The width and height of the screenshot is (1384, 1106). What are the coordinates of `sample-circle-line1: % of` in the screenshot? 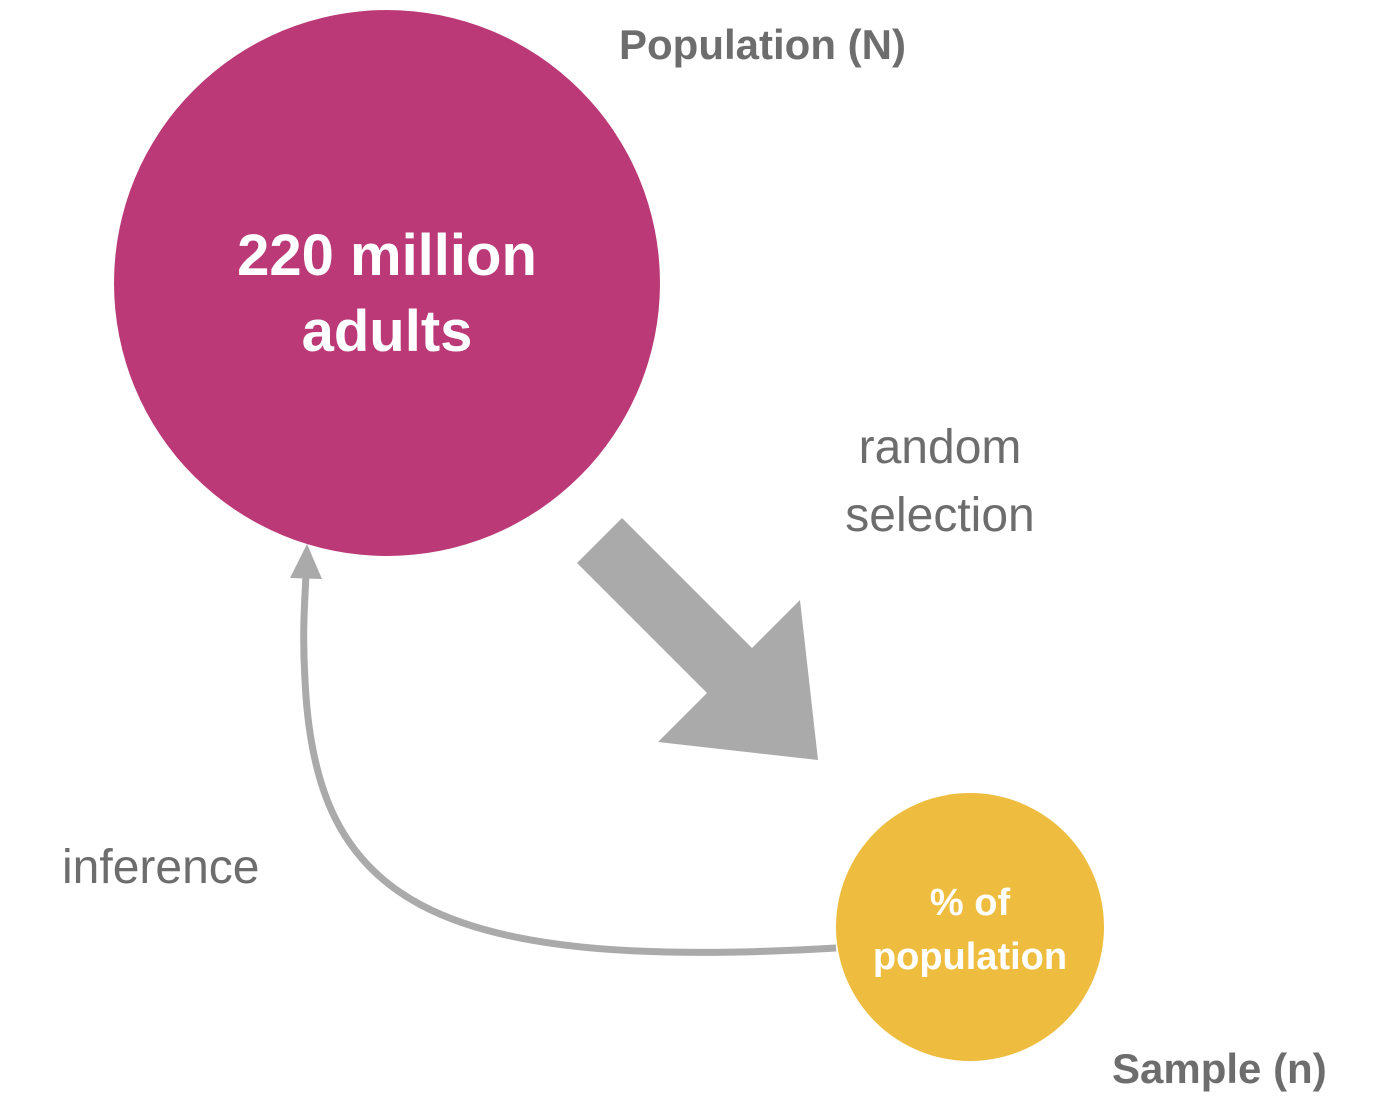 It's located at (970, 903).